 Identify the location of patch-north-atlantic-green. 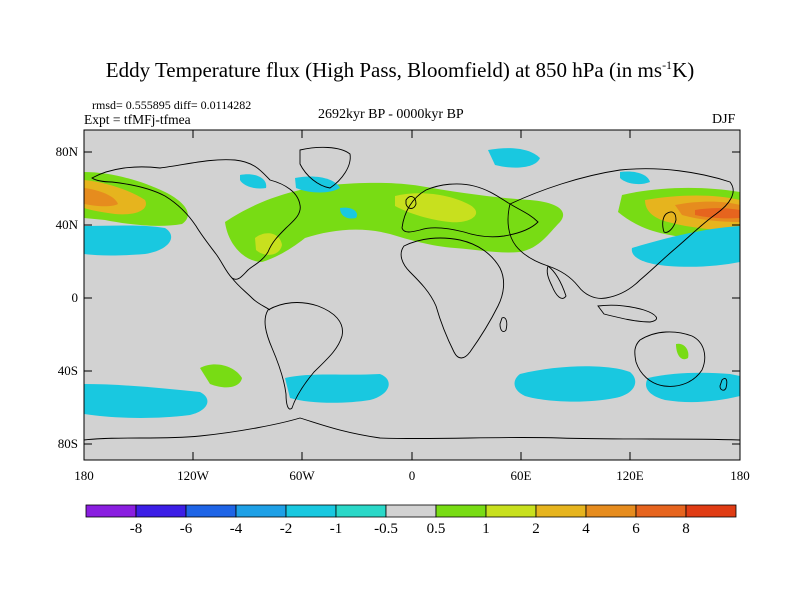
(394, 222).